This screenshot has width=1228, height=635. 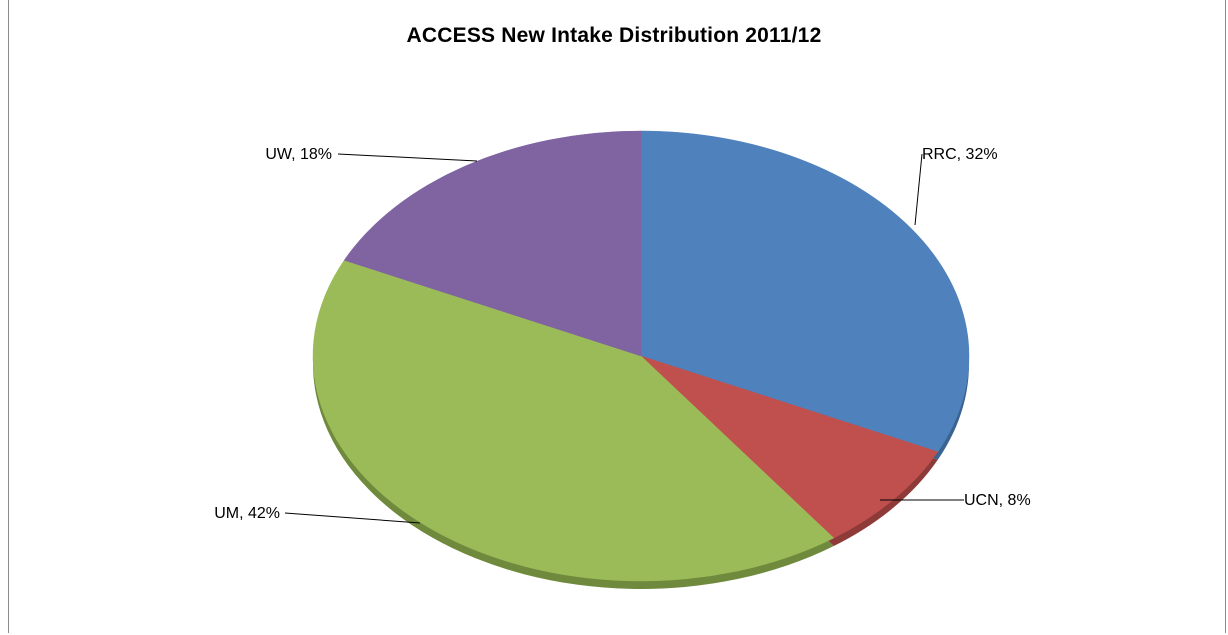 I want to click on leader-line-uw, so click(x=407, y=157).